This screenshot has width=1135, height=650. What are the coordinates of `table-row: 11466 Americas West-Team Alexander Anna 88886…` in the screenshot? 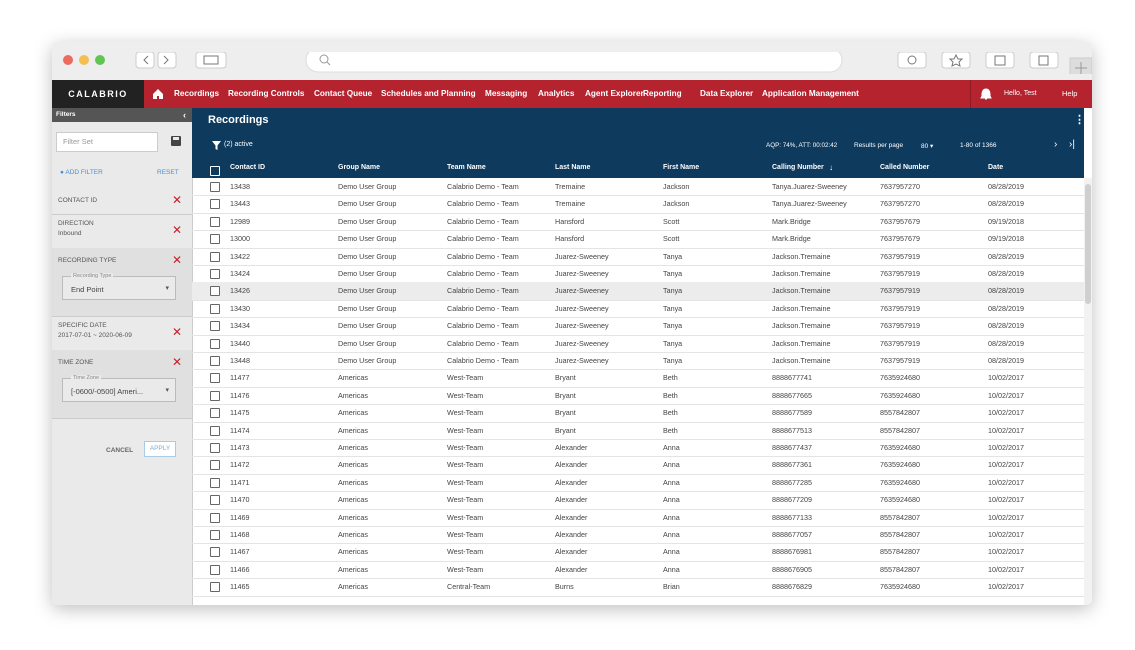 It's located at (638, 570).